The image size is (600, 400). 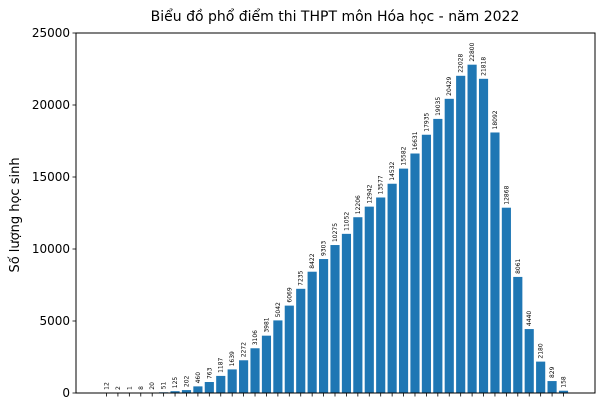 What do you see at coordinates (186, 381) in the screenshot?
I see `data-label: 202` at bounding box center [186, 381].